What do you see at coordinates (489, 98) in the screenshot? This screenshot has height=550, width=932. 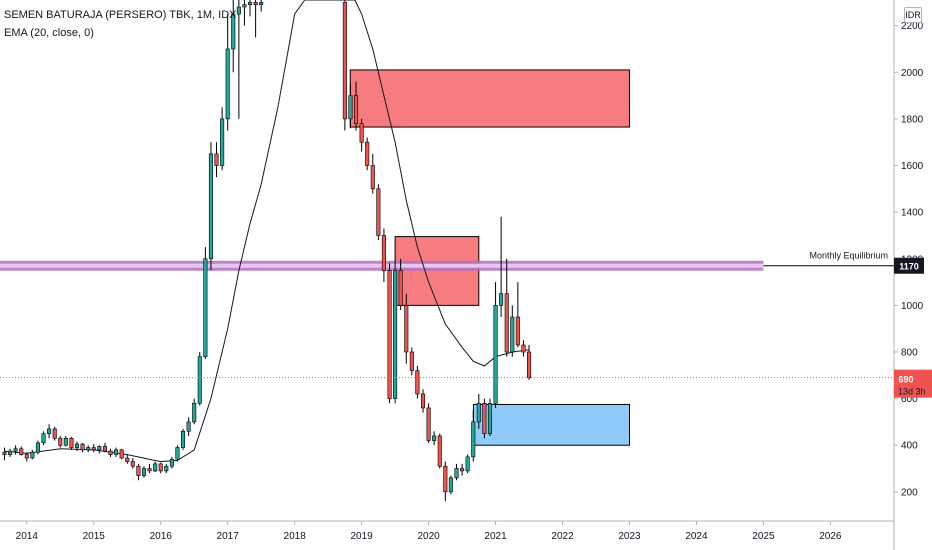 I see `supply-zone-upper` at bounding box center [489, 98].